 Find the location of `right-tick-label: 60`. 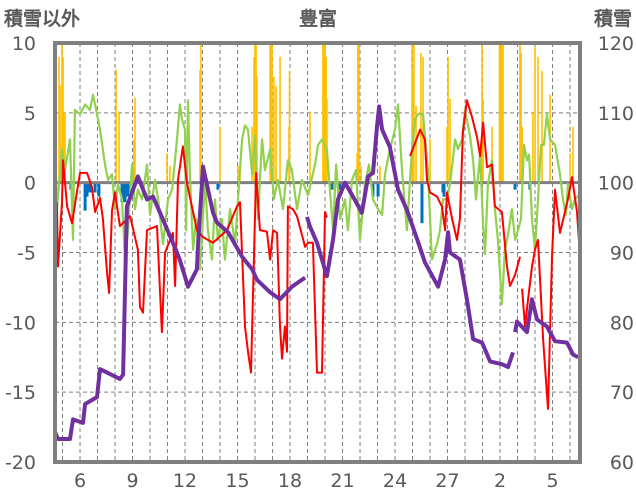

right-tick-label: 60 is located at coordinates (622, 463).